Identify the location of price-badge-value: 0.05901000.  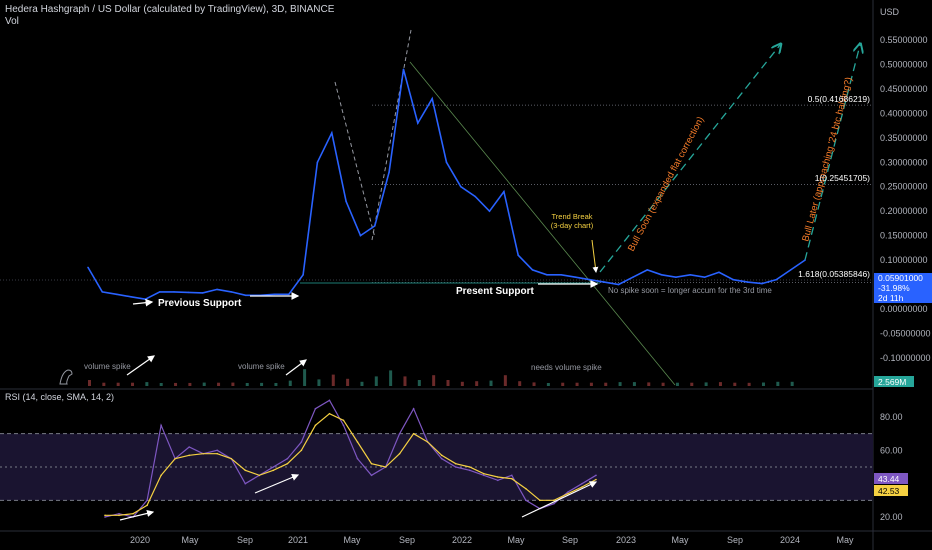
(900, 278).